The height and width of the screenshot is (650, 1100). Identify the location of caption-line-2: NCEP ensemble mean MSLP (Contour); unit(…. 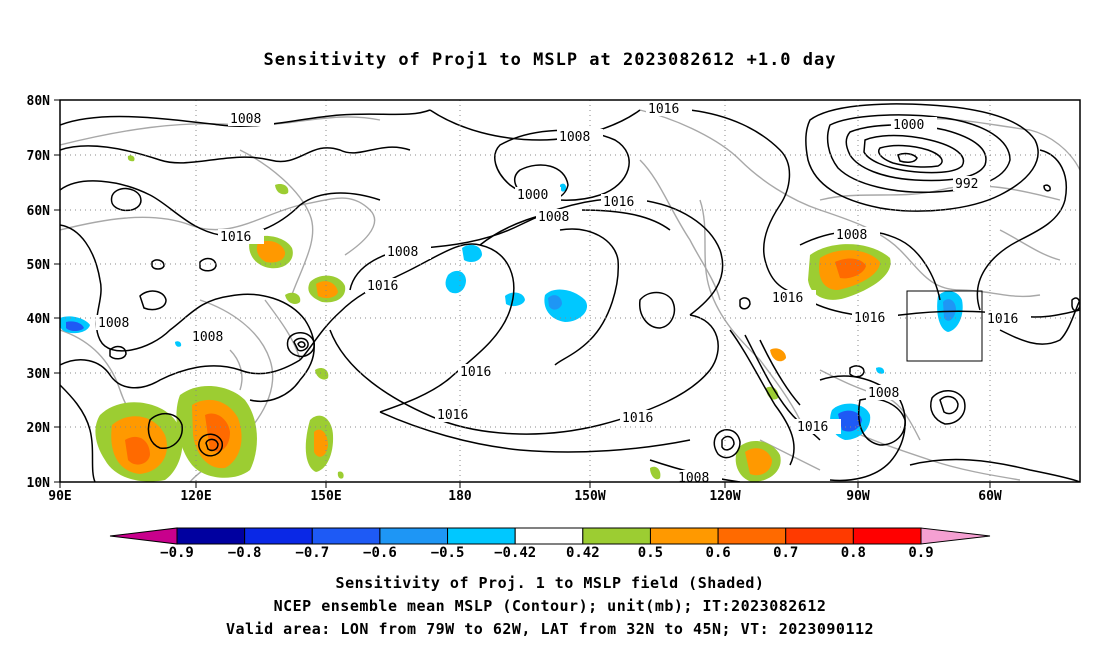
(550, 606).